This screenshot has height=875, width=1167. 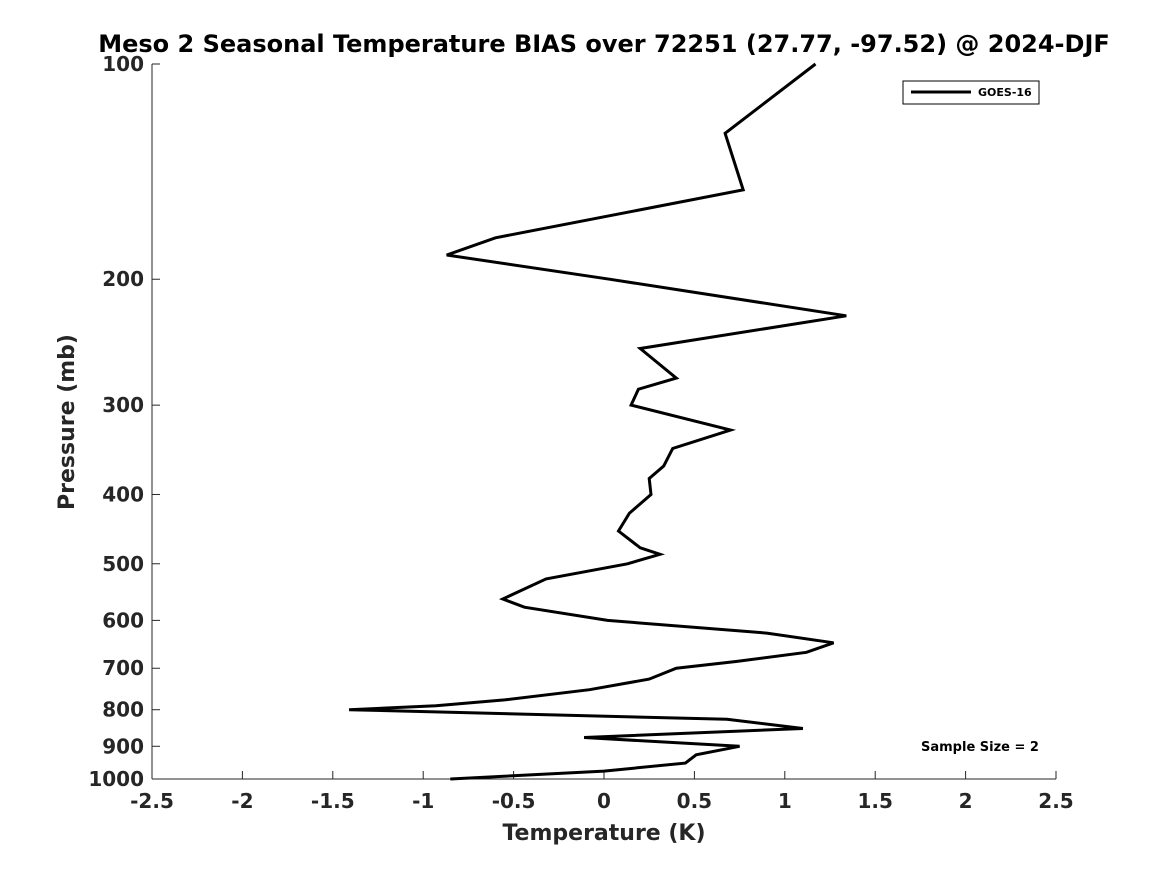 What do you see at coordinates (980, 747) in the screenshot?
I see `sample-size-annotation: Sample Size = 2` at bounding box center [980, 747].